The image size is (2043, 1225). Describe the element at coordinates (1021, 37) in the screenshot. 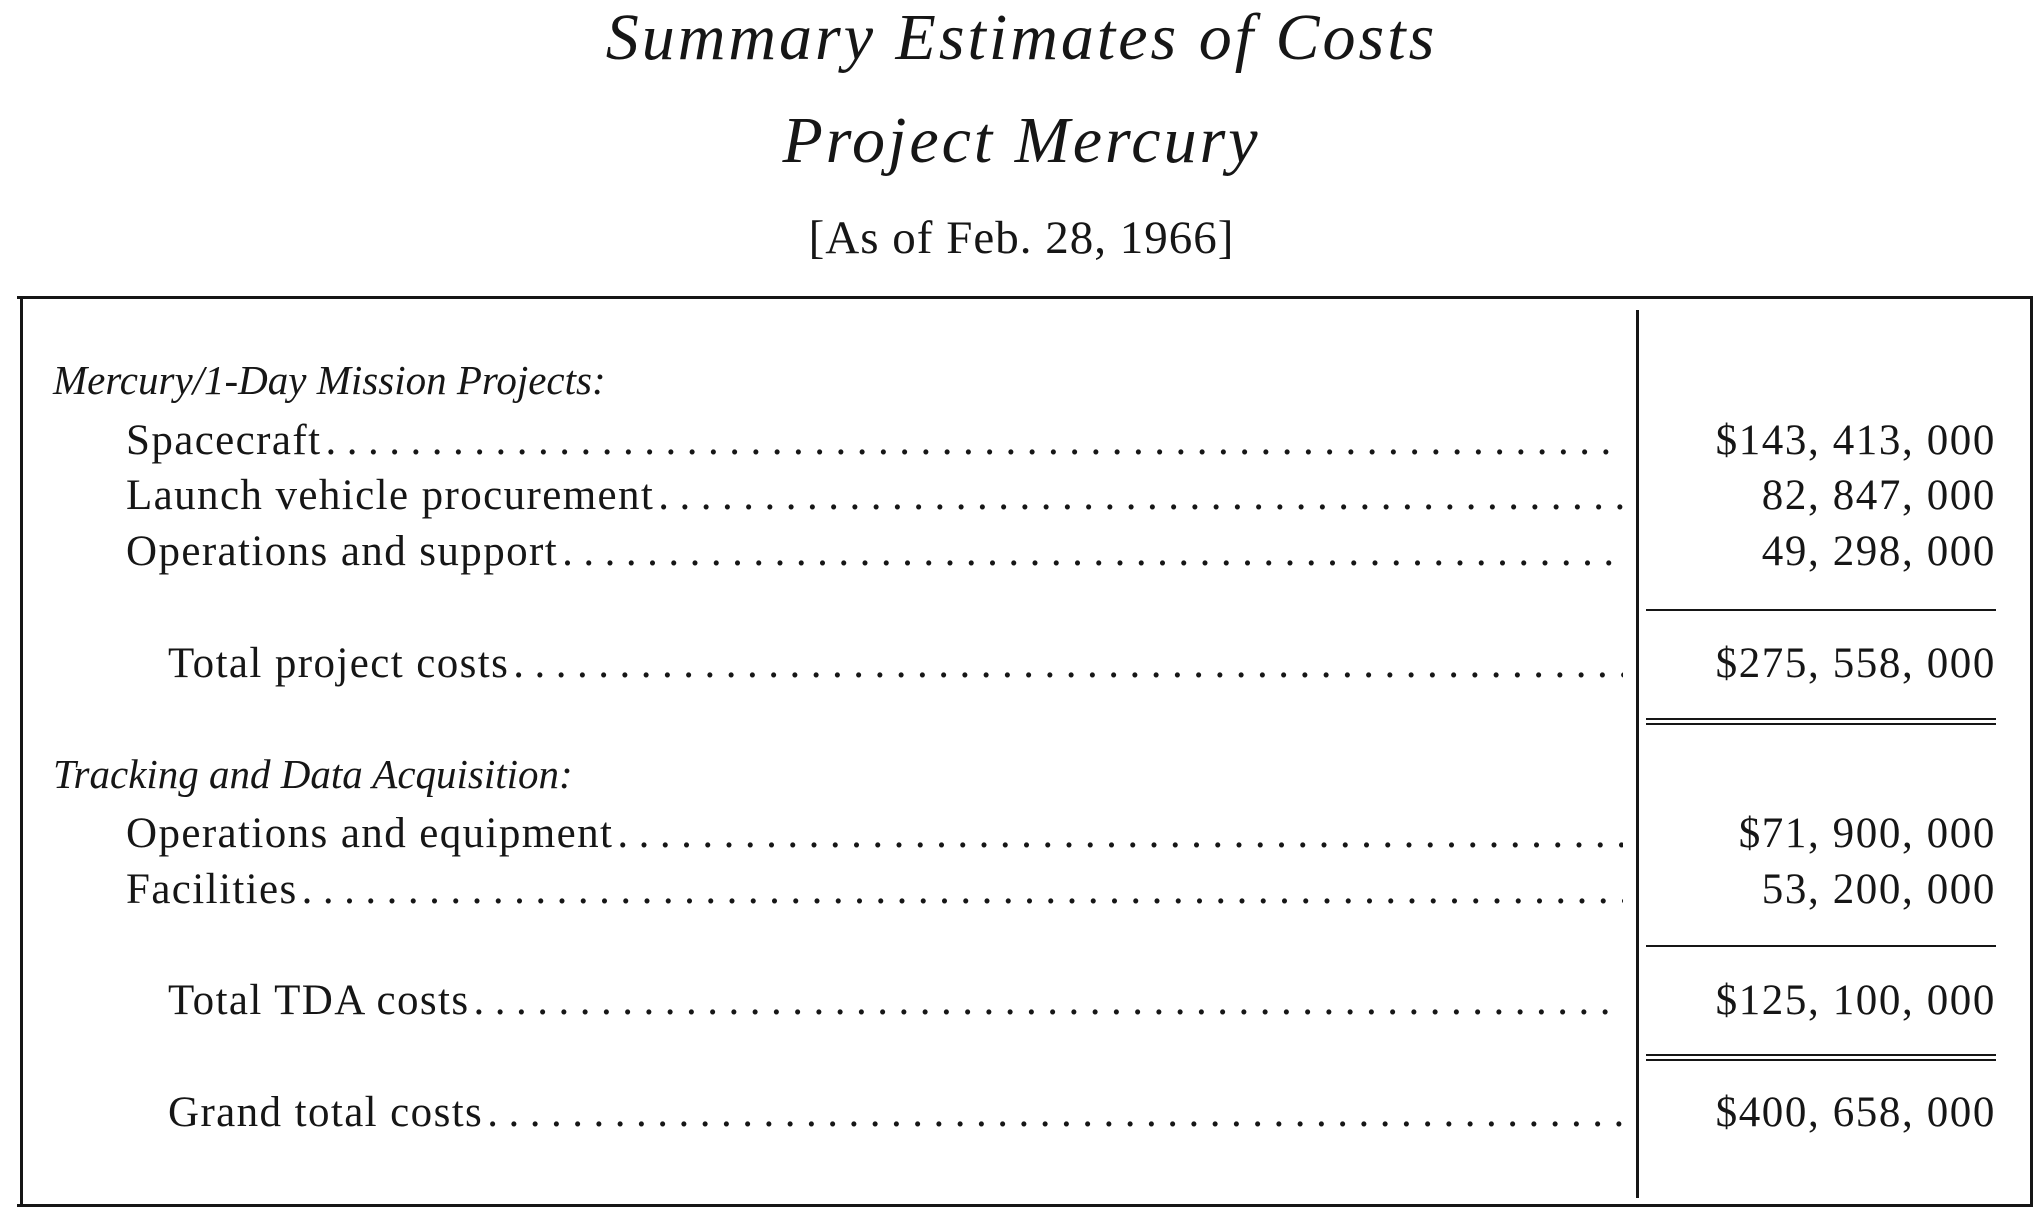

I see `document-title: Summary Estimates of Costs` at that location.